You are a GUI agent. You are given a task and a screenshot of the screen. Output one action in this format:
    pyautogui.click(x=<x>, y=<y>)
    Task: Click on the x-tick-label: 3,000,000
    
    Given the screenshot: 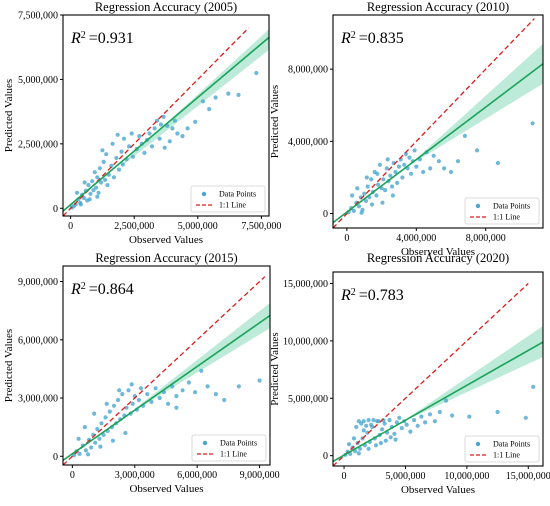 What is the action you would take?
    pyautogui.click(x=135, y=475)
    